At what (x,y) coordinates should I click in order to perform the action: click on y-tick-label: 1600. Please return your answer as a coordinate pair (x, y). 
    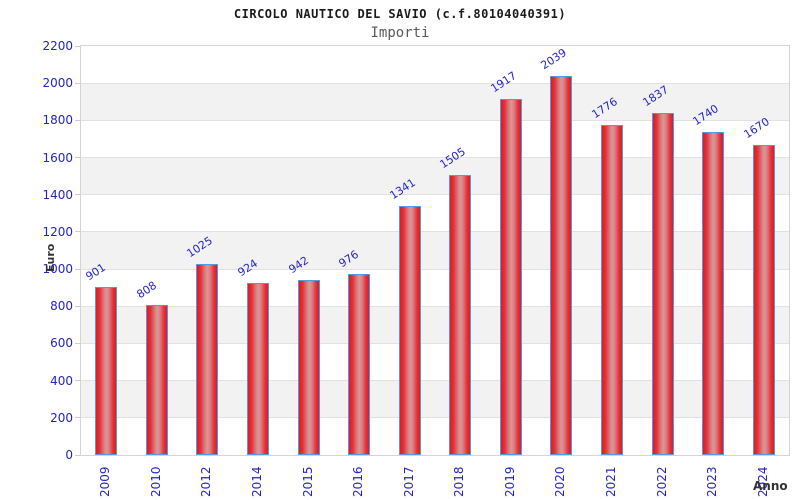
    Looking at the image, I should click on (57, 157).